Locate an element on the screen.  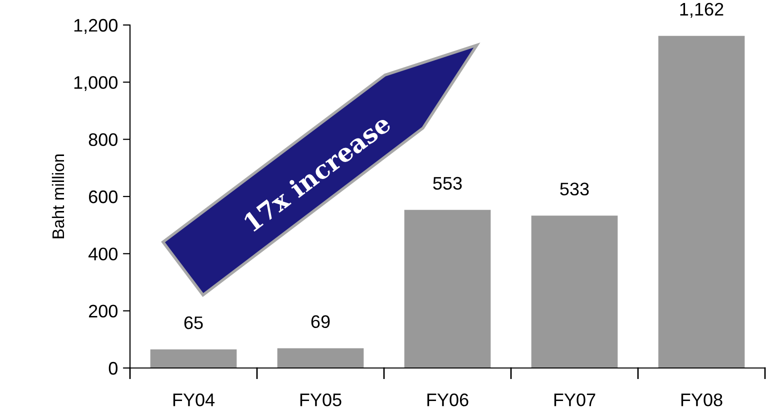
y-tick-label: 400 is located at coordinates (103, 254).